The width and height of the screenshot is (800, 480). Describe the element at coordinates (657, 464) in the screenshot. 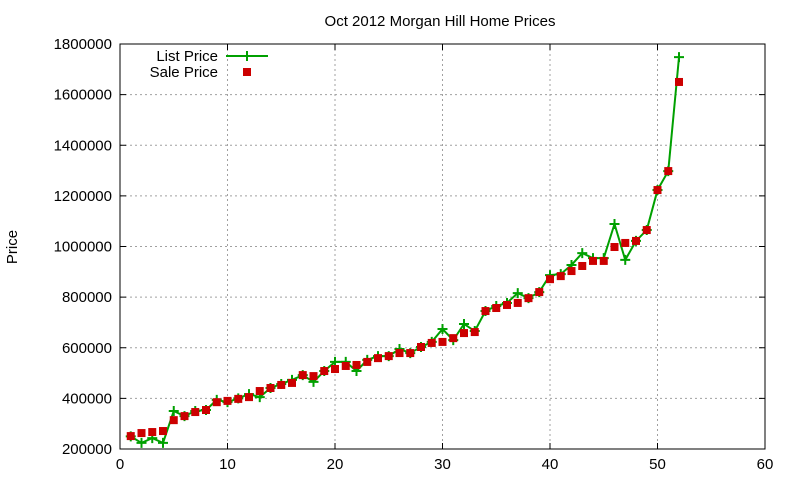

I see `x-tick-label: 50` at that location.